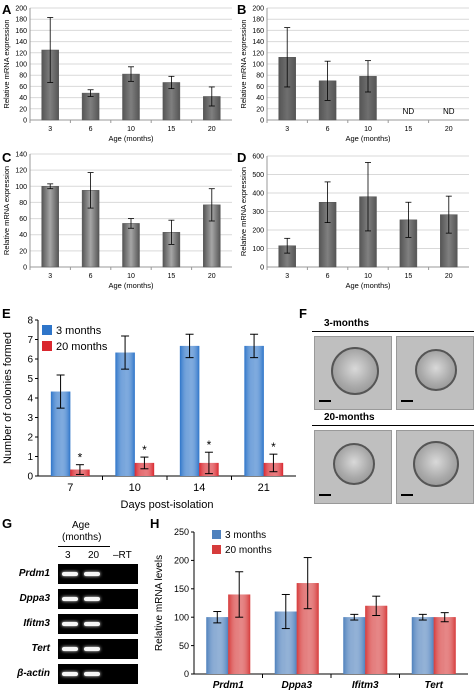 This screenshot has height=696, width=474. I want to click on y-tick-label: 6, so click(30, 360).